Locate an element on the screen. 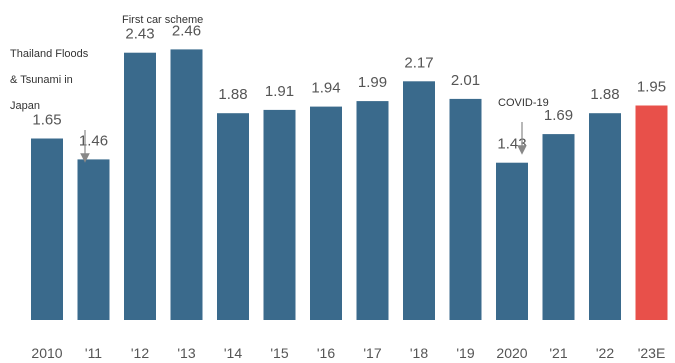 The height and width of the screenshot is (363, 675). annotation-0-line-2: Japan is located at coordinates (25, 106).